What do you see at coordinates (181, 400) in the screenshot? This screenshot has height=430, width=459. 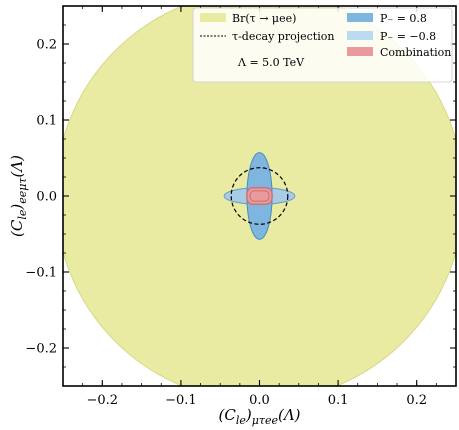 I see `x-tick-label: −0.1` at bounding box center [181, 400].